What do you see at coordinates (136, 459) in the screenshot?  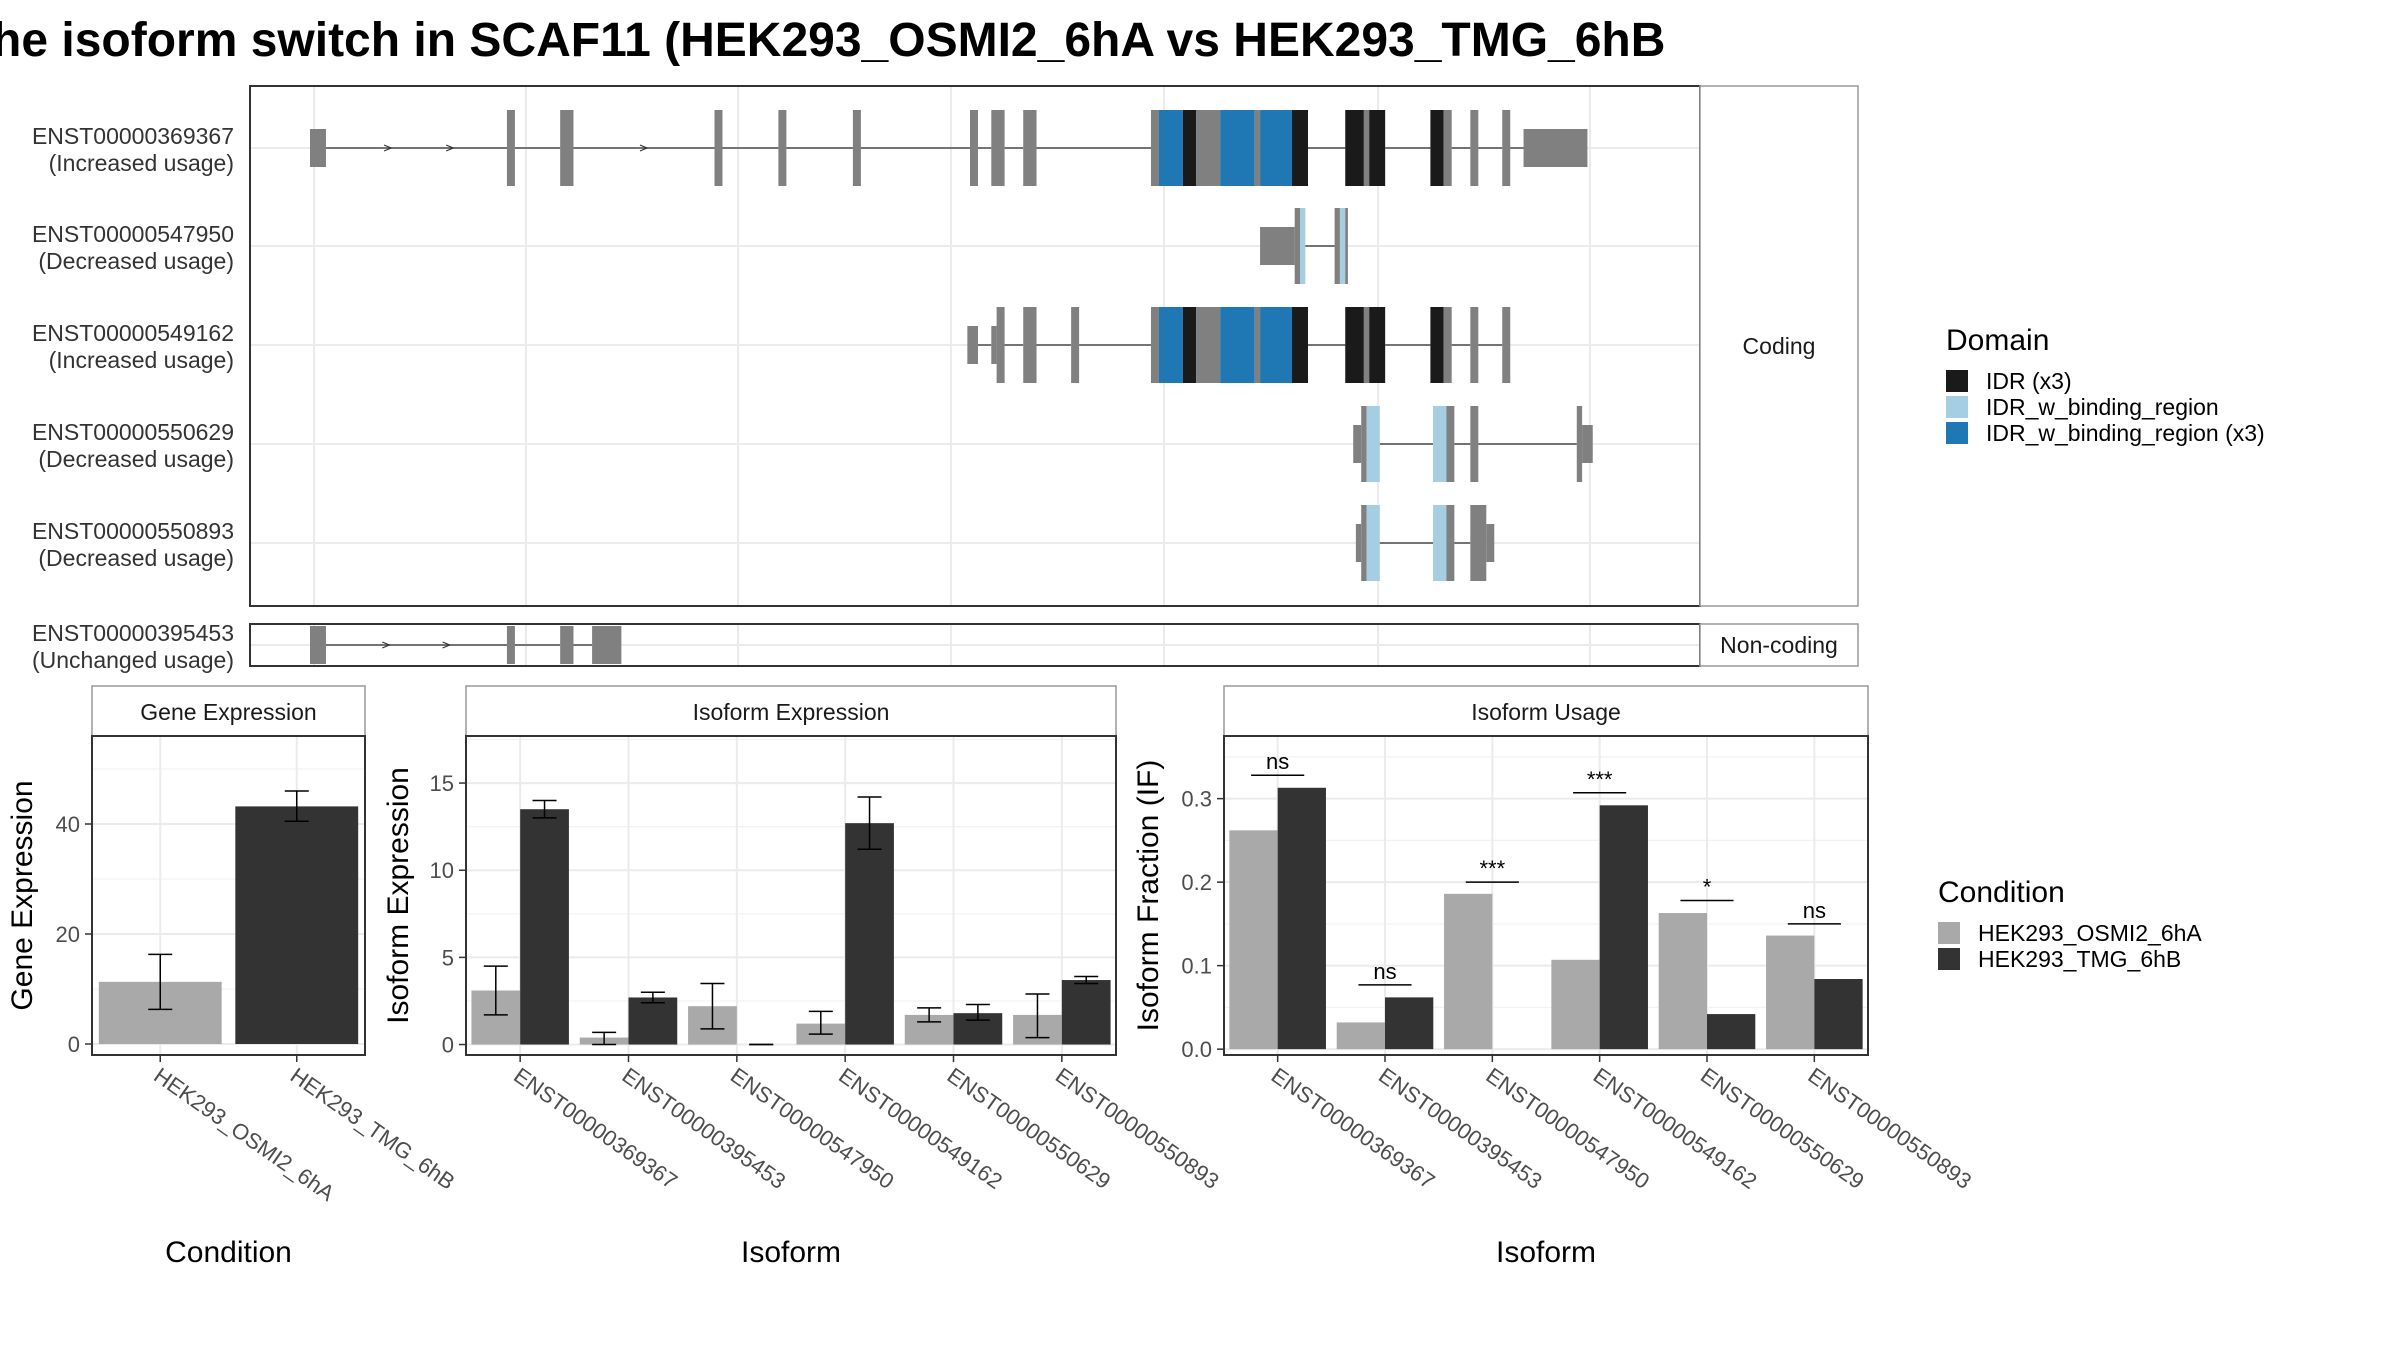 I see `isoform-usage-label: (Decreased usage)` at bounding box center [136, 459].